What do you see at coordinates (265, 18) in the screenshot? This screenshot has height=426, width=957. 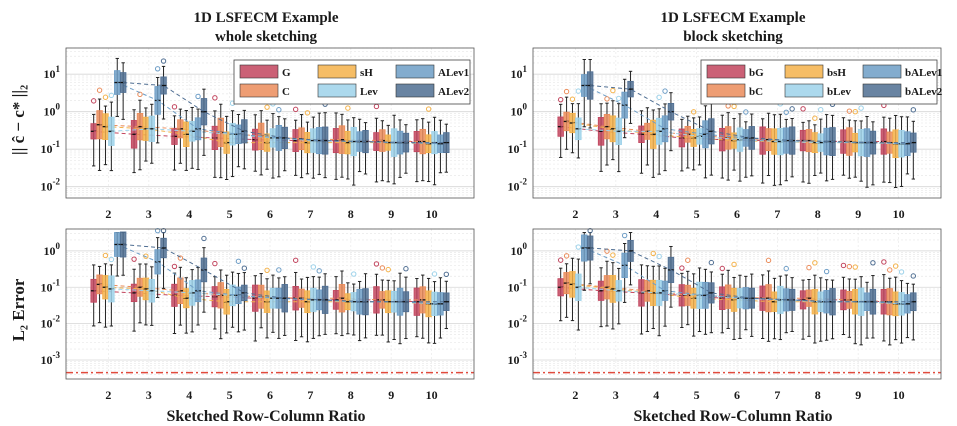 I see `panel-title-tl-line1: 1D LSFECM Example` at bounding box center [265, 18].